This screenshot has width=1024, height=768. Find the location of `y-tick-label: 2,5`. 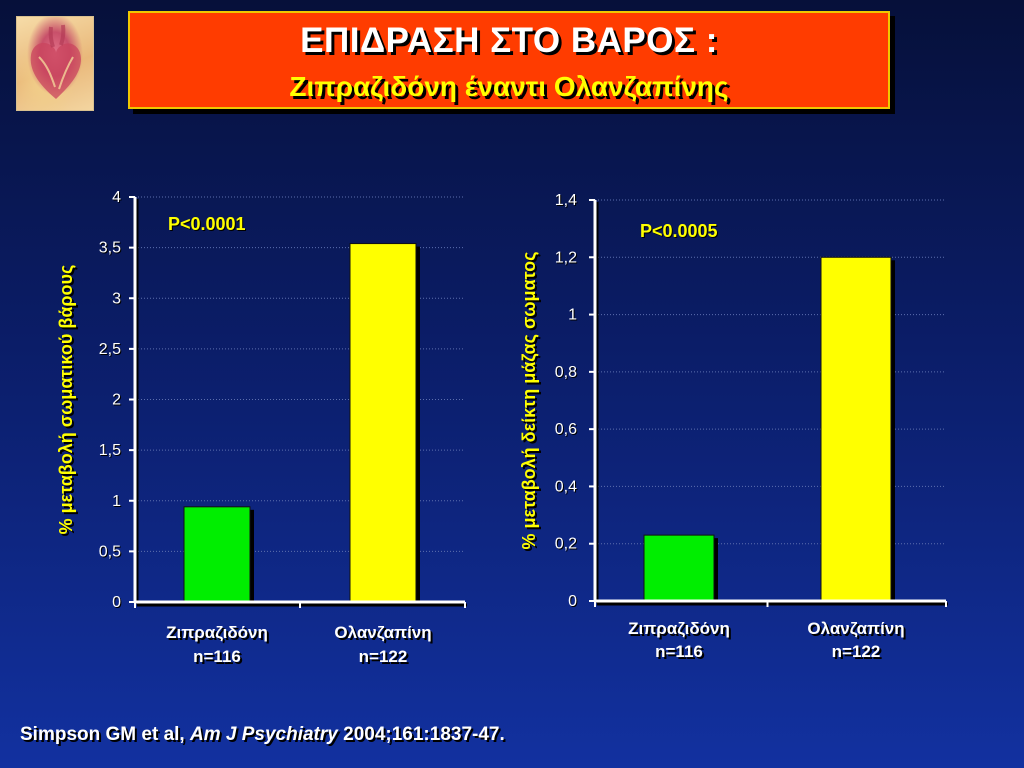

y-tick-label: 2,5 is located at coordinates (110, 349).